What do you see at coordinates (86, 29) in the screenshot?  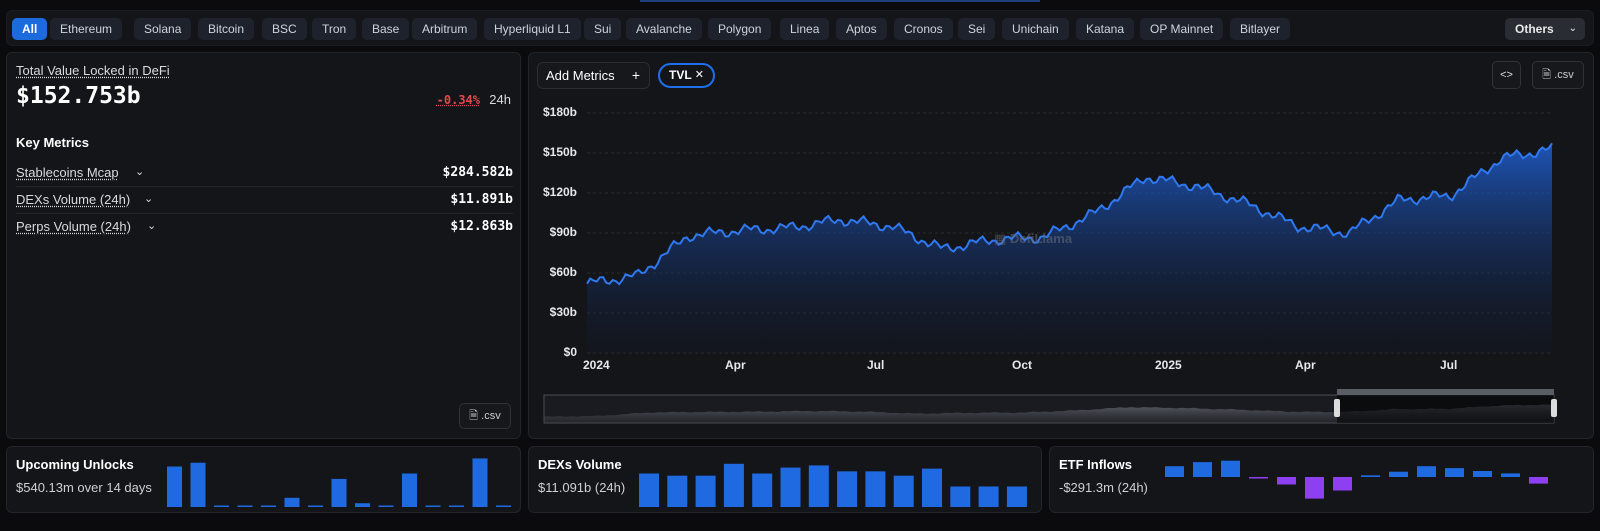 I see `chain-tab-ethereum: Ethereum` at bounding box center [86, 29].